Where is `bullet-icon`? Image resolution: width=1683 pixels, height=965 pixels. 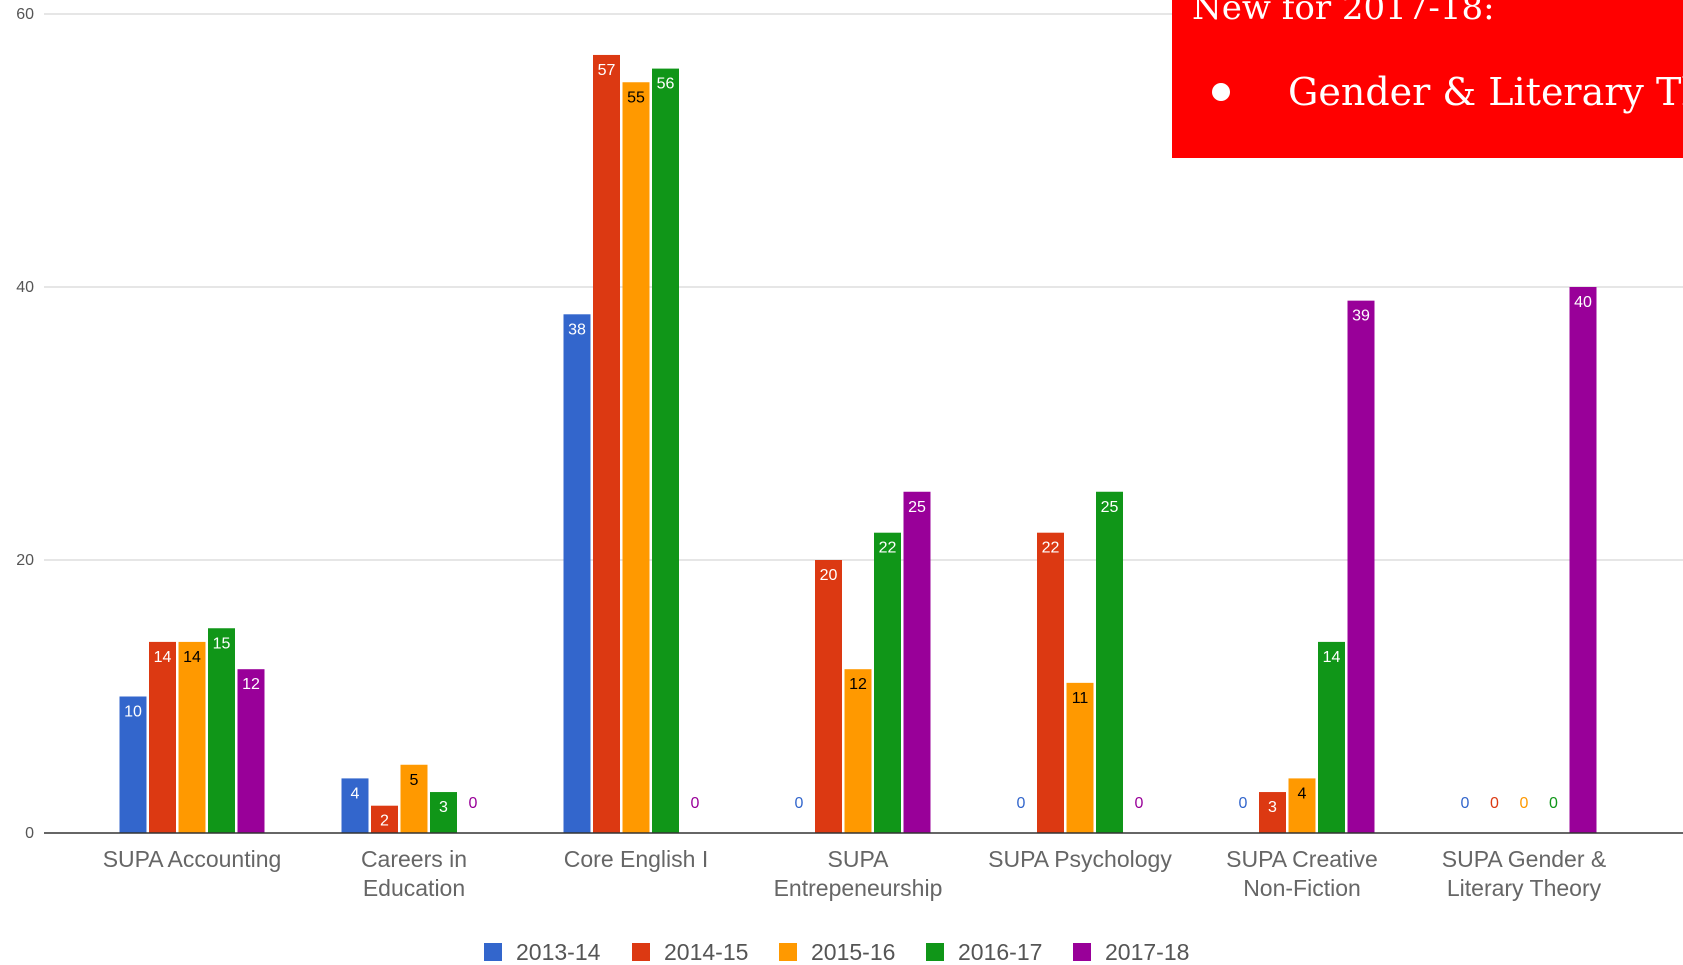 bullet-icon is located at coordinates (1221, 92).